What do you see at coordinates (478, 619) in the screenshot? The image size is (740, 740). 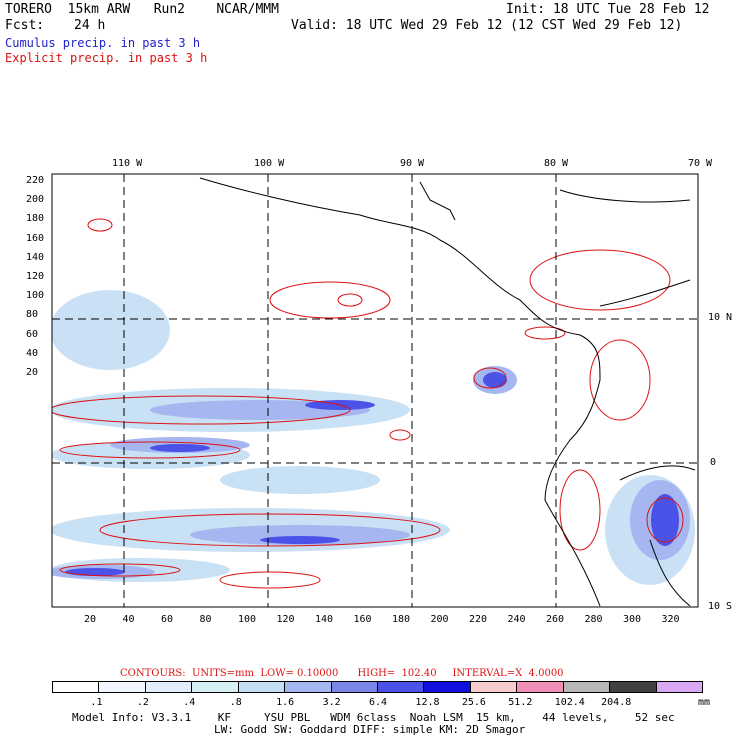 I see `x-tick-label: 220` at bounding box center [478, 619].